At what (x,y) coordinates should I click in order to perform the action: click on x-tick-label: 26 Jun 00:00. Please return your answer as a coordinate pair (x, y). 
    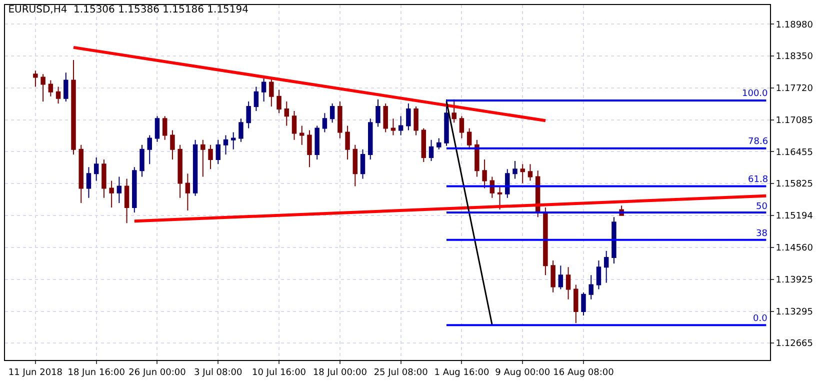
    Looking at the image, I should click on (157, 373).